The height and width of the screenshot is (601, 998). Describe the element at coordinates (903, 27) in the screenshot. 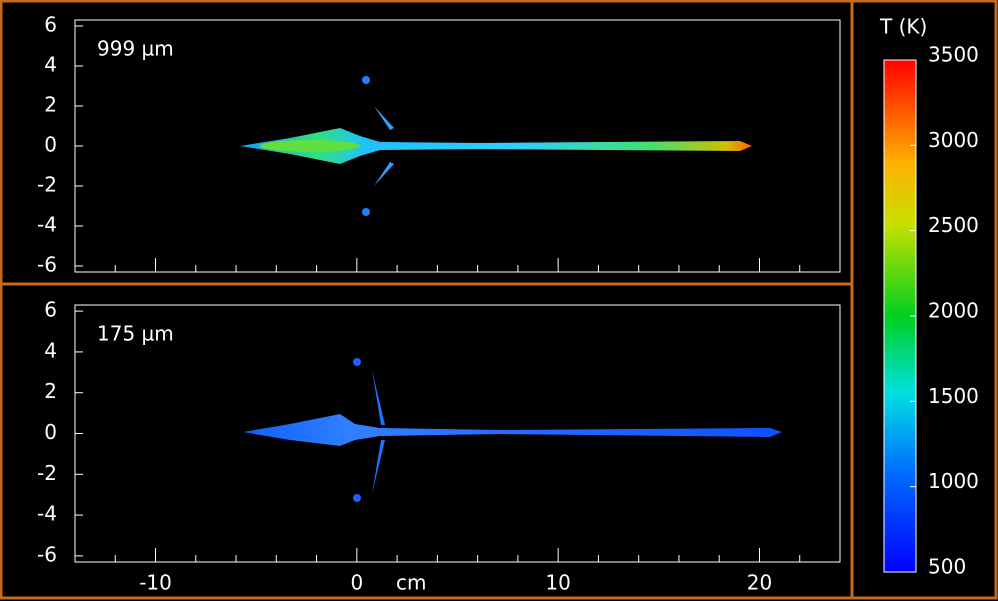

I see `colorbar-label: T (K)` at that location.